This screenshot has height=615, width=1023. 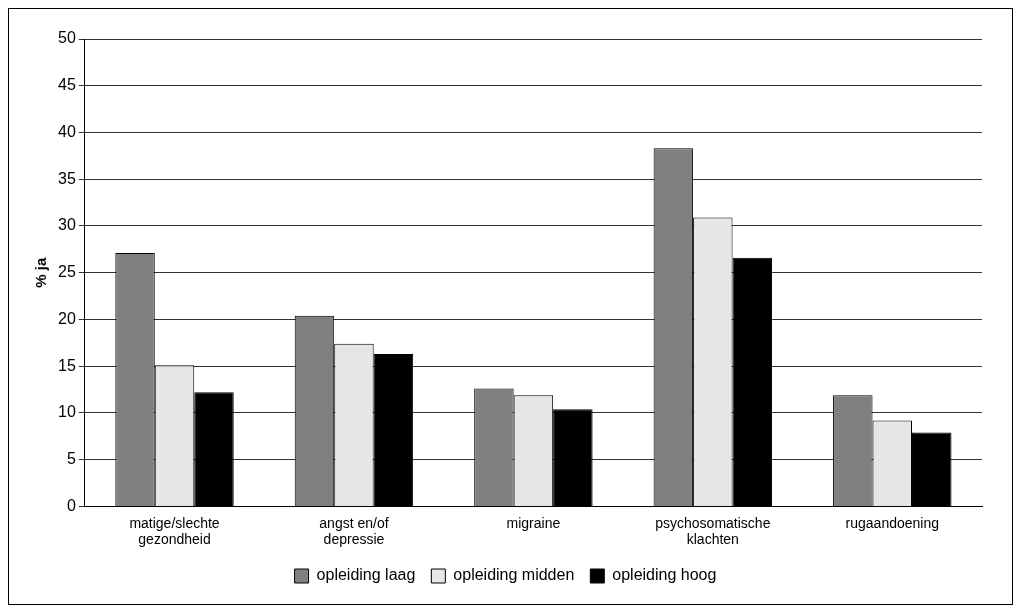 I want to click on y-tick-label: 45, so click(x=67, y=85).